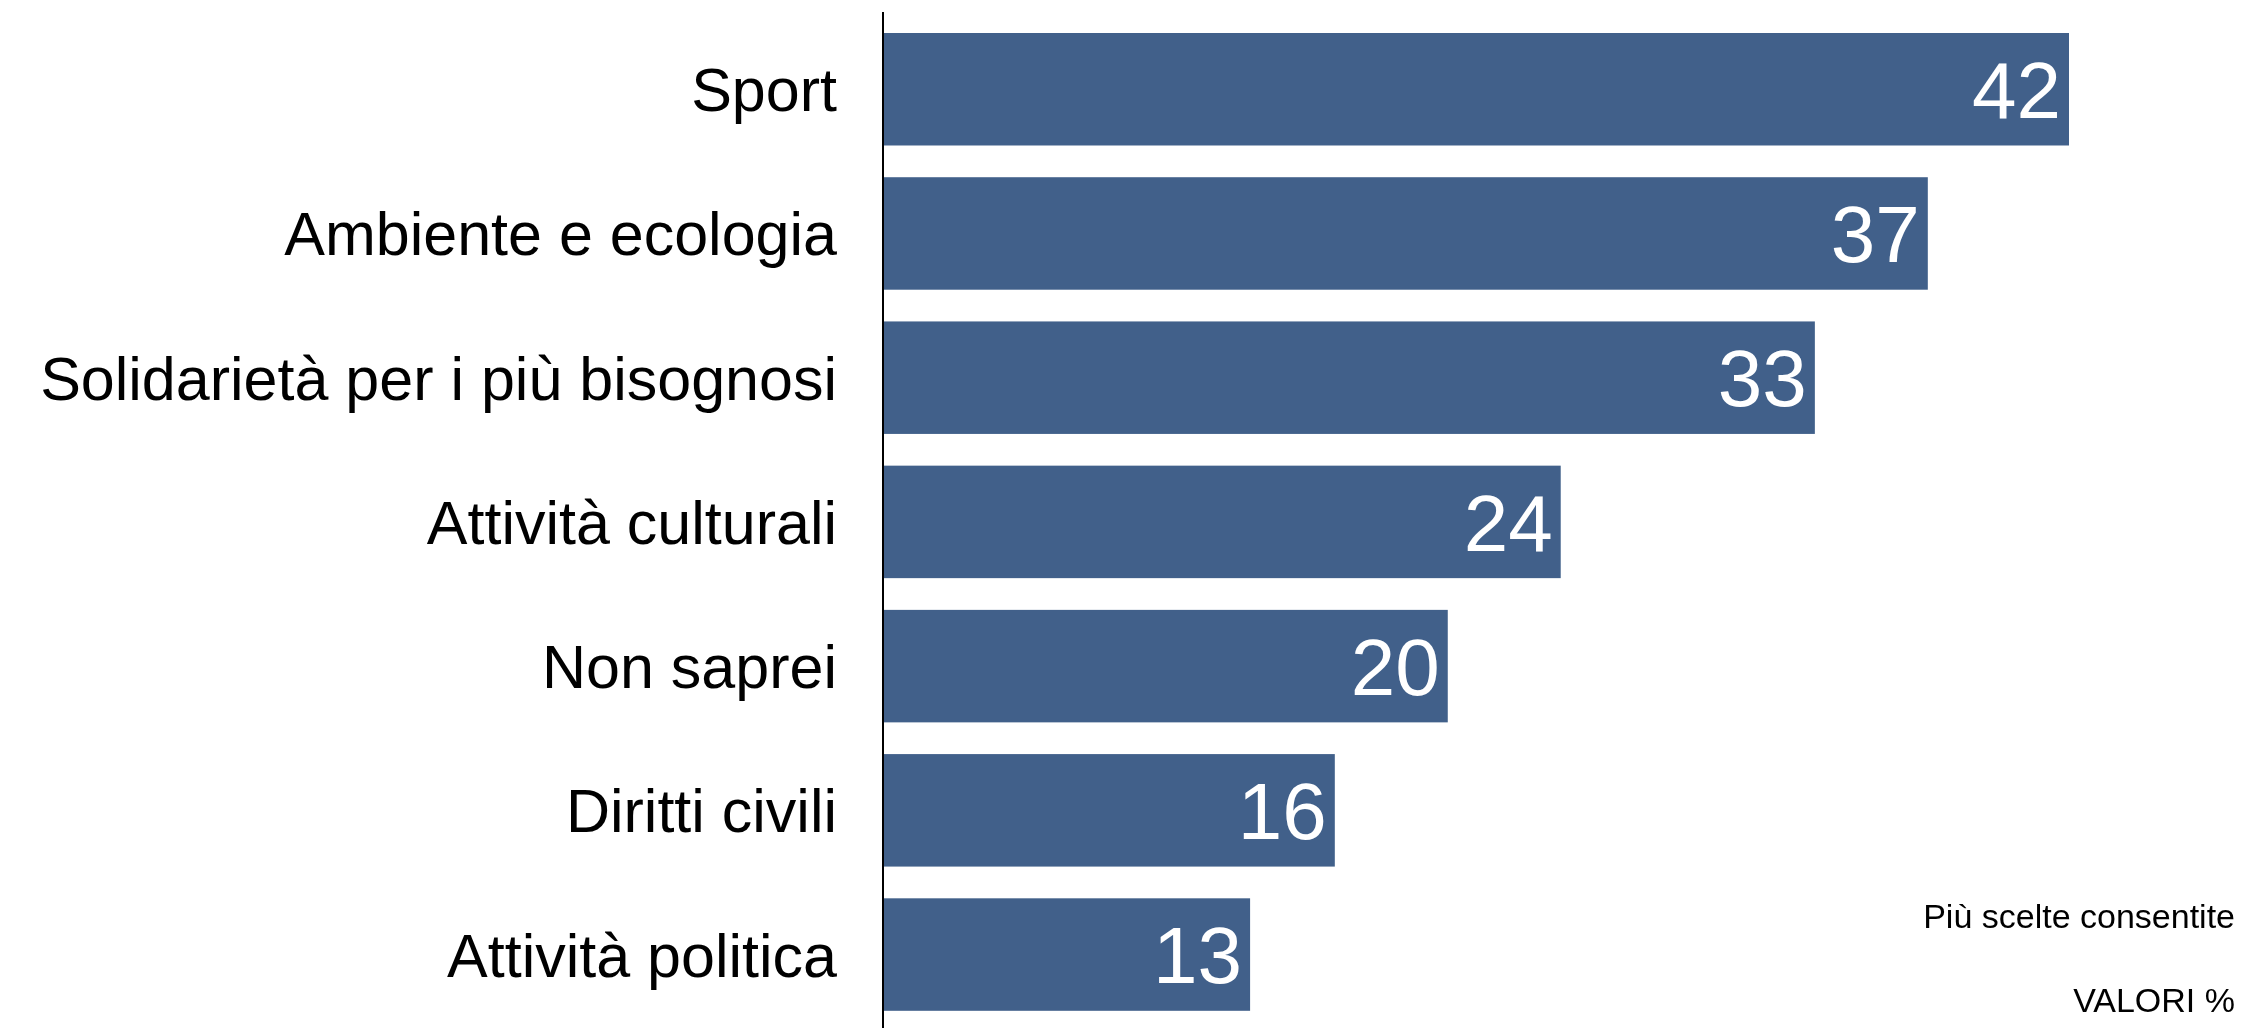  I want to click on data-label: 16, so click(1282, 812).